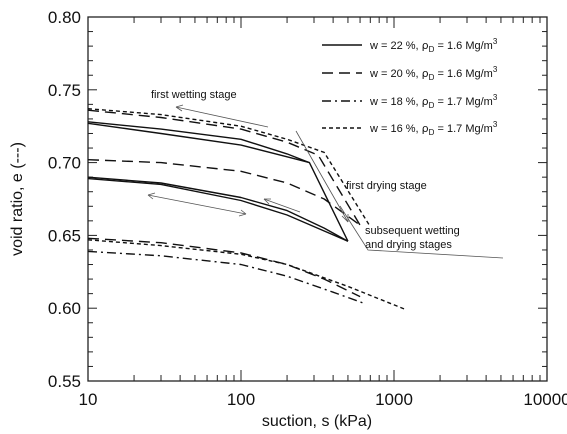 This screenshot has width=567, height=434. Describe the element at coordinates (322, 176) in the screenshot. I see `first-drying-arrow` at that location.